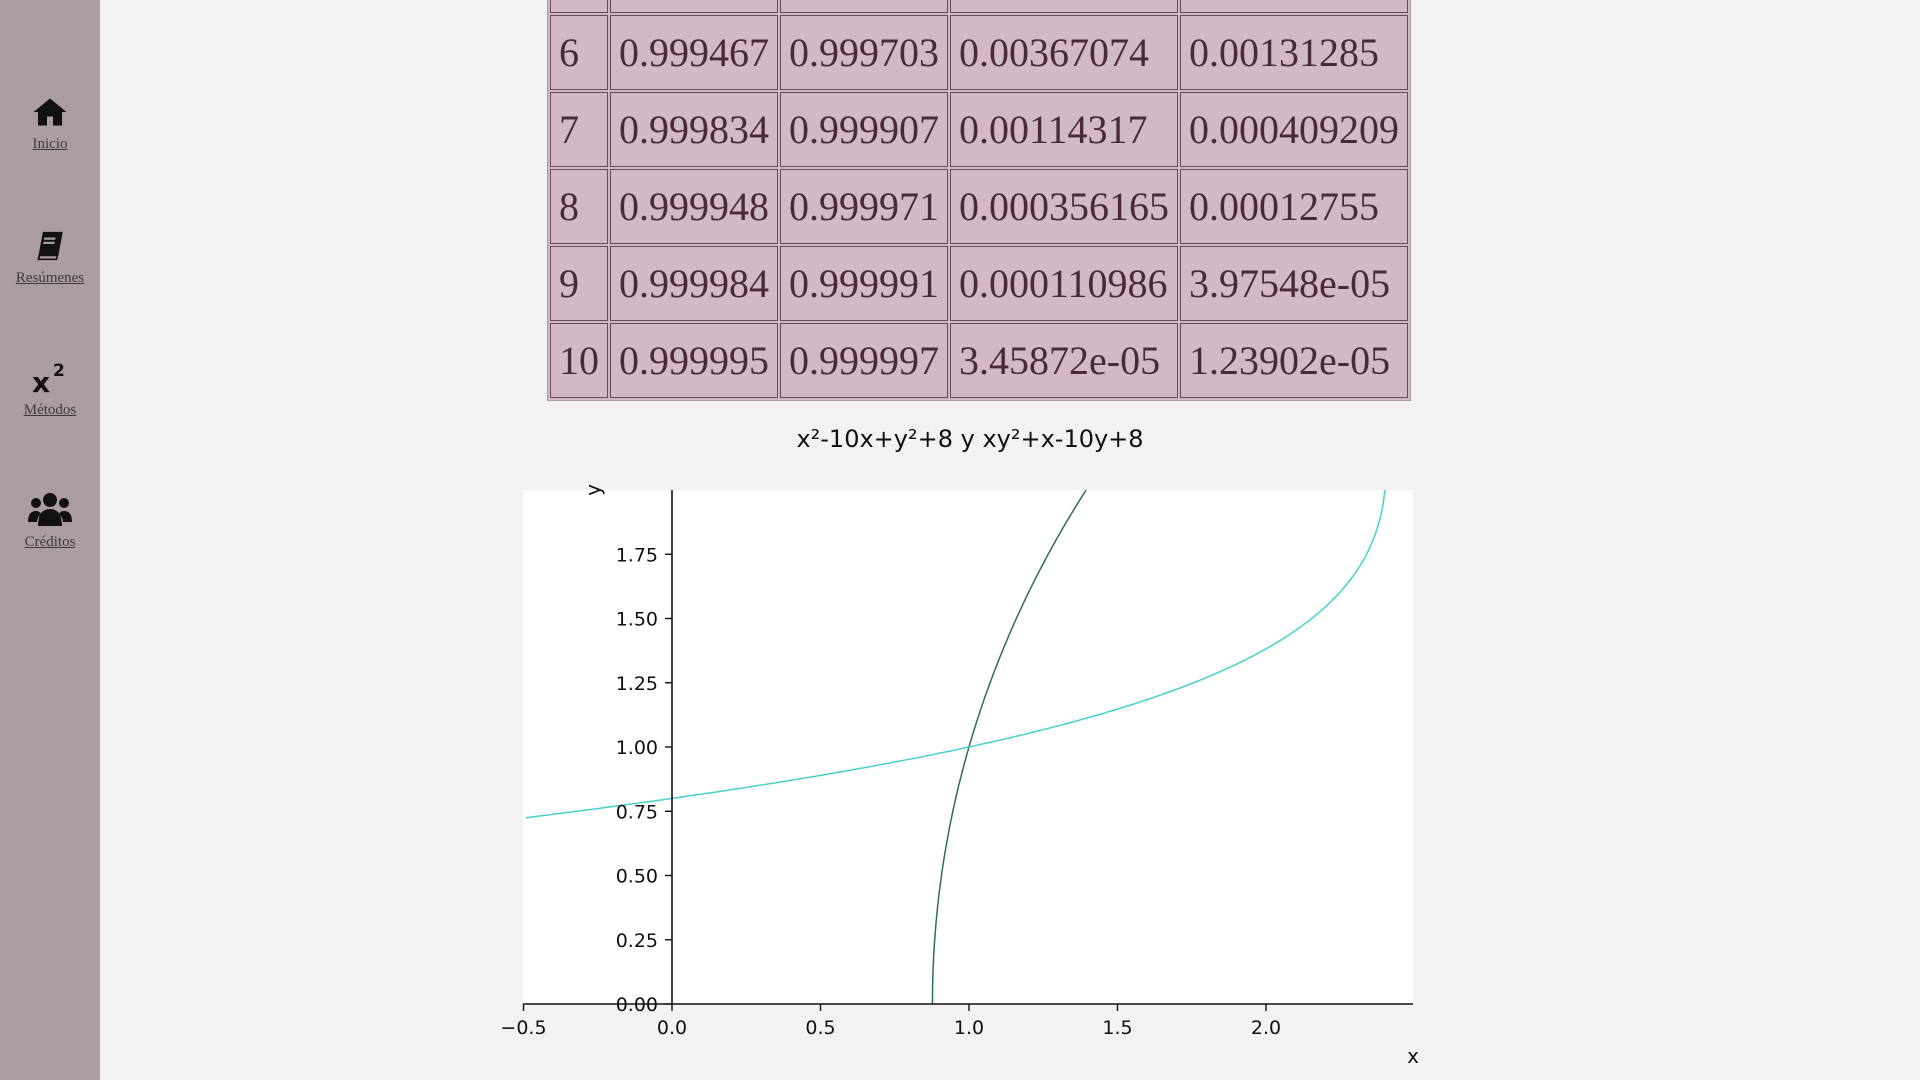  I want to click on y-tick-label: 0.75, so click(637, 812).